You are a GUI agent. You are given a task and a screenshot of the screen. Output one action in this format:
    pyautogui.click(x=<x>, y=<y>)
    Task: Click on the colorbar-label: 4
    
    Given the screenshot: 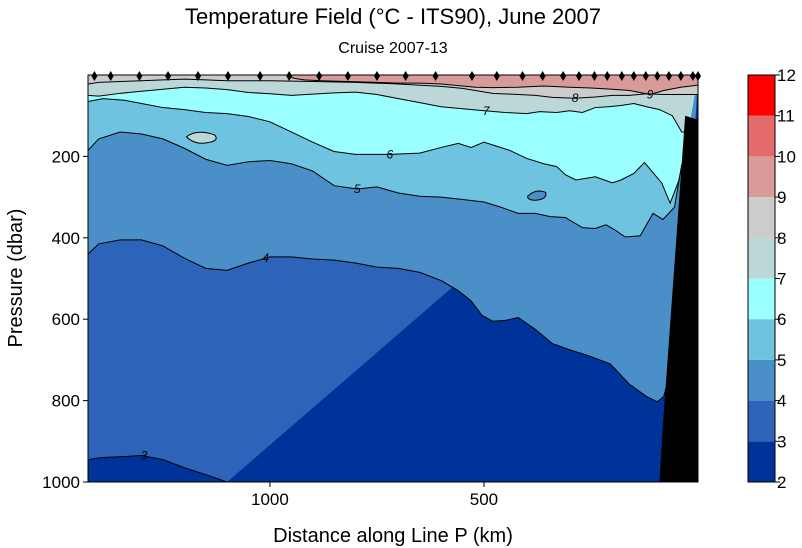 What is the action you would take?
    pyautogui.click(x=781, y=401)
    